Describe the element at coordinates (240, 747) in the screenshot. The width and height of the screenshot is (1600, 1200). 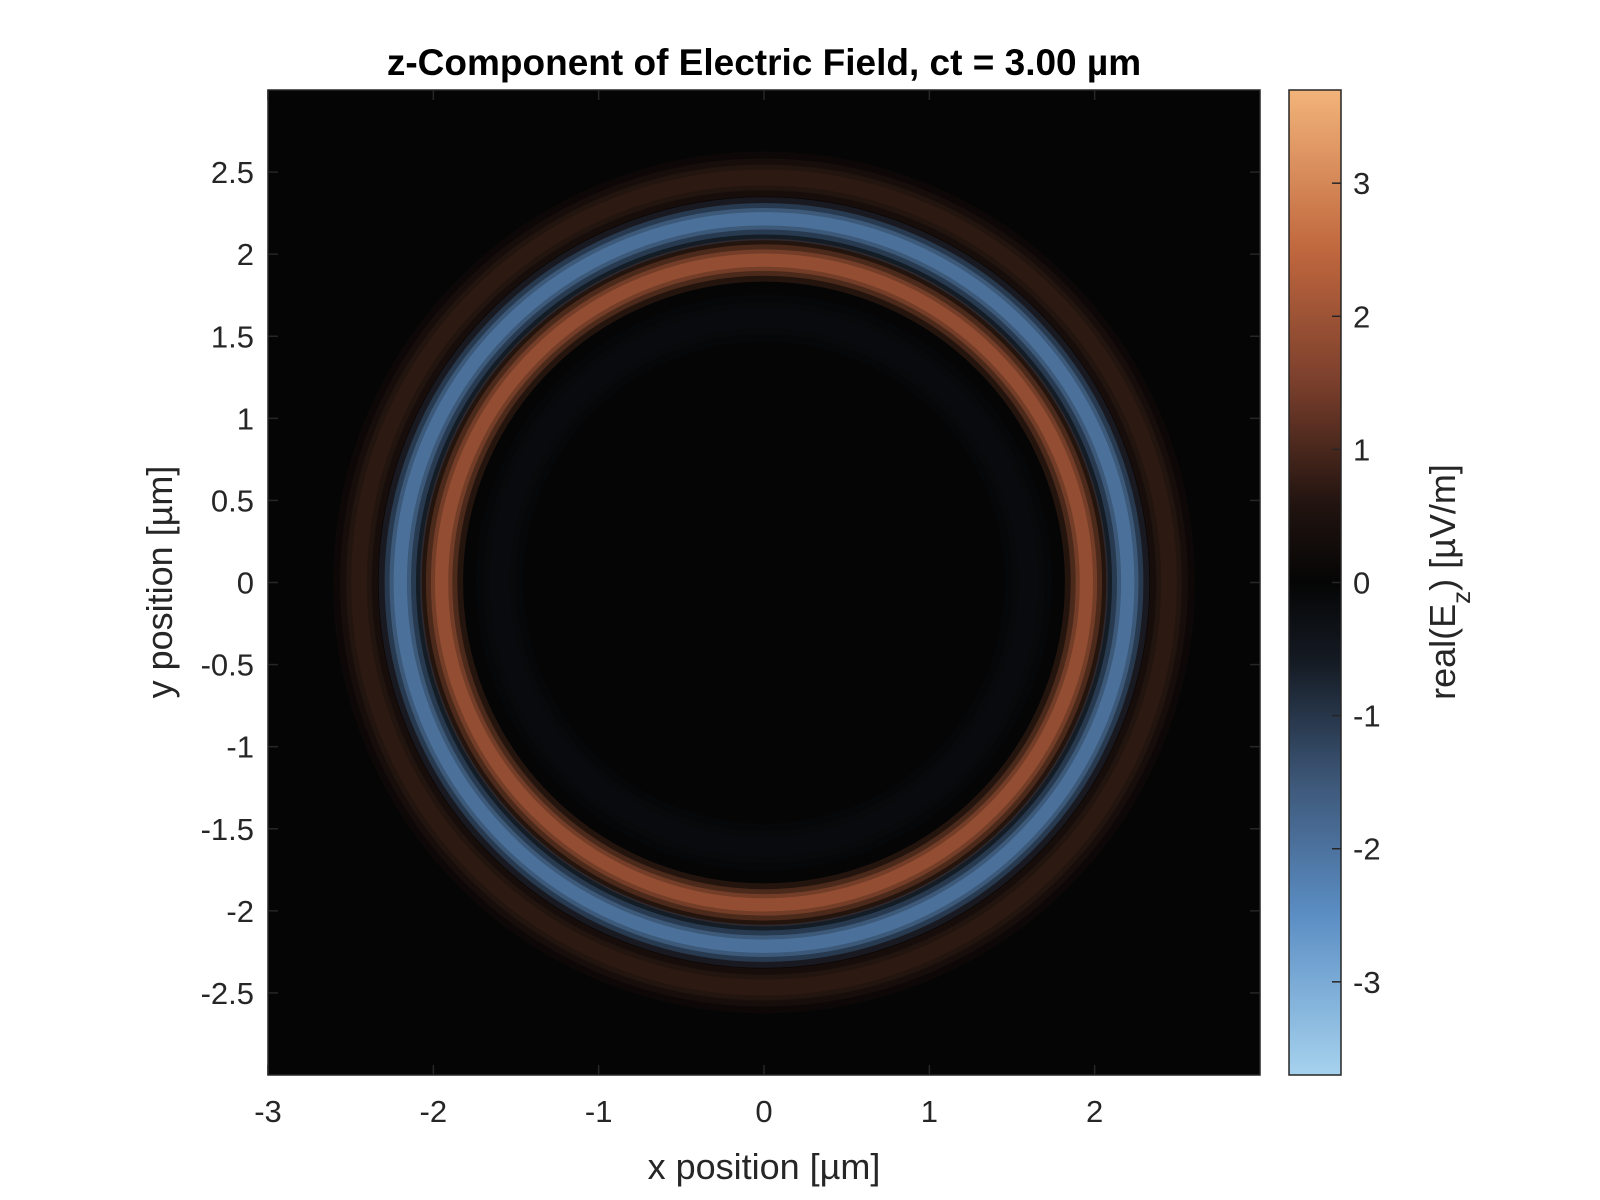
I see `y-tick-label: -1` at that location.